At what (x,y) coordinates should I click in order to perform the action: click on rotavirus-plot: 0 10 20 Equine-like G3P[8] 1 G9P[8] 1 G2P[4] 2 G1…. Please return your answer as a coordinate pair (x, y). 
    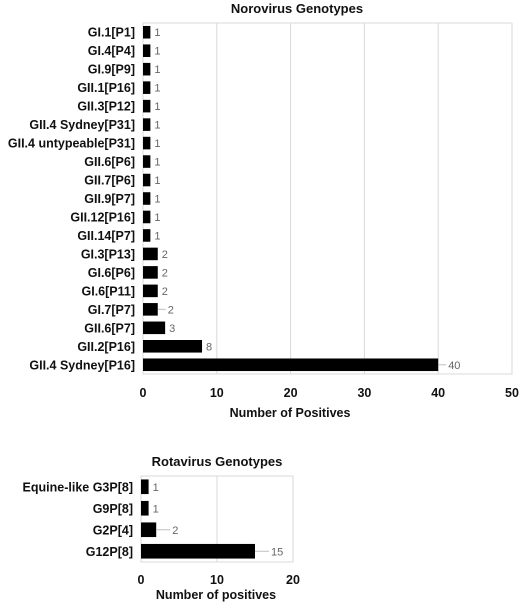
    Looking at the image, I should click on (161, 531).